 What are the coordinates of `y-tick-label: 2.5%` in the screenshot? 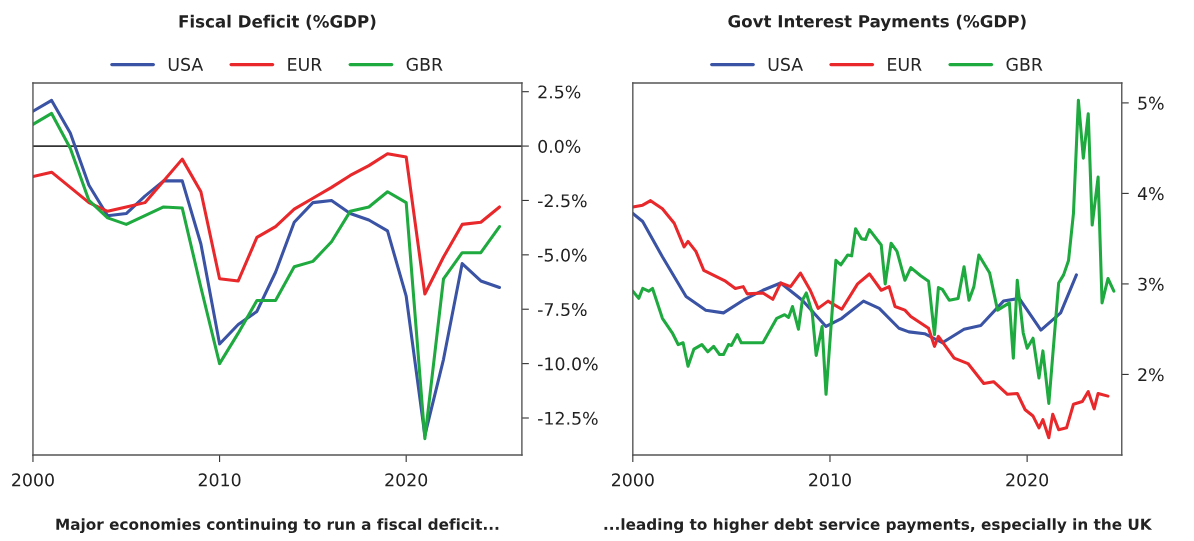 It's located at (559, 92).